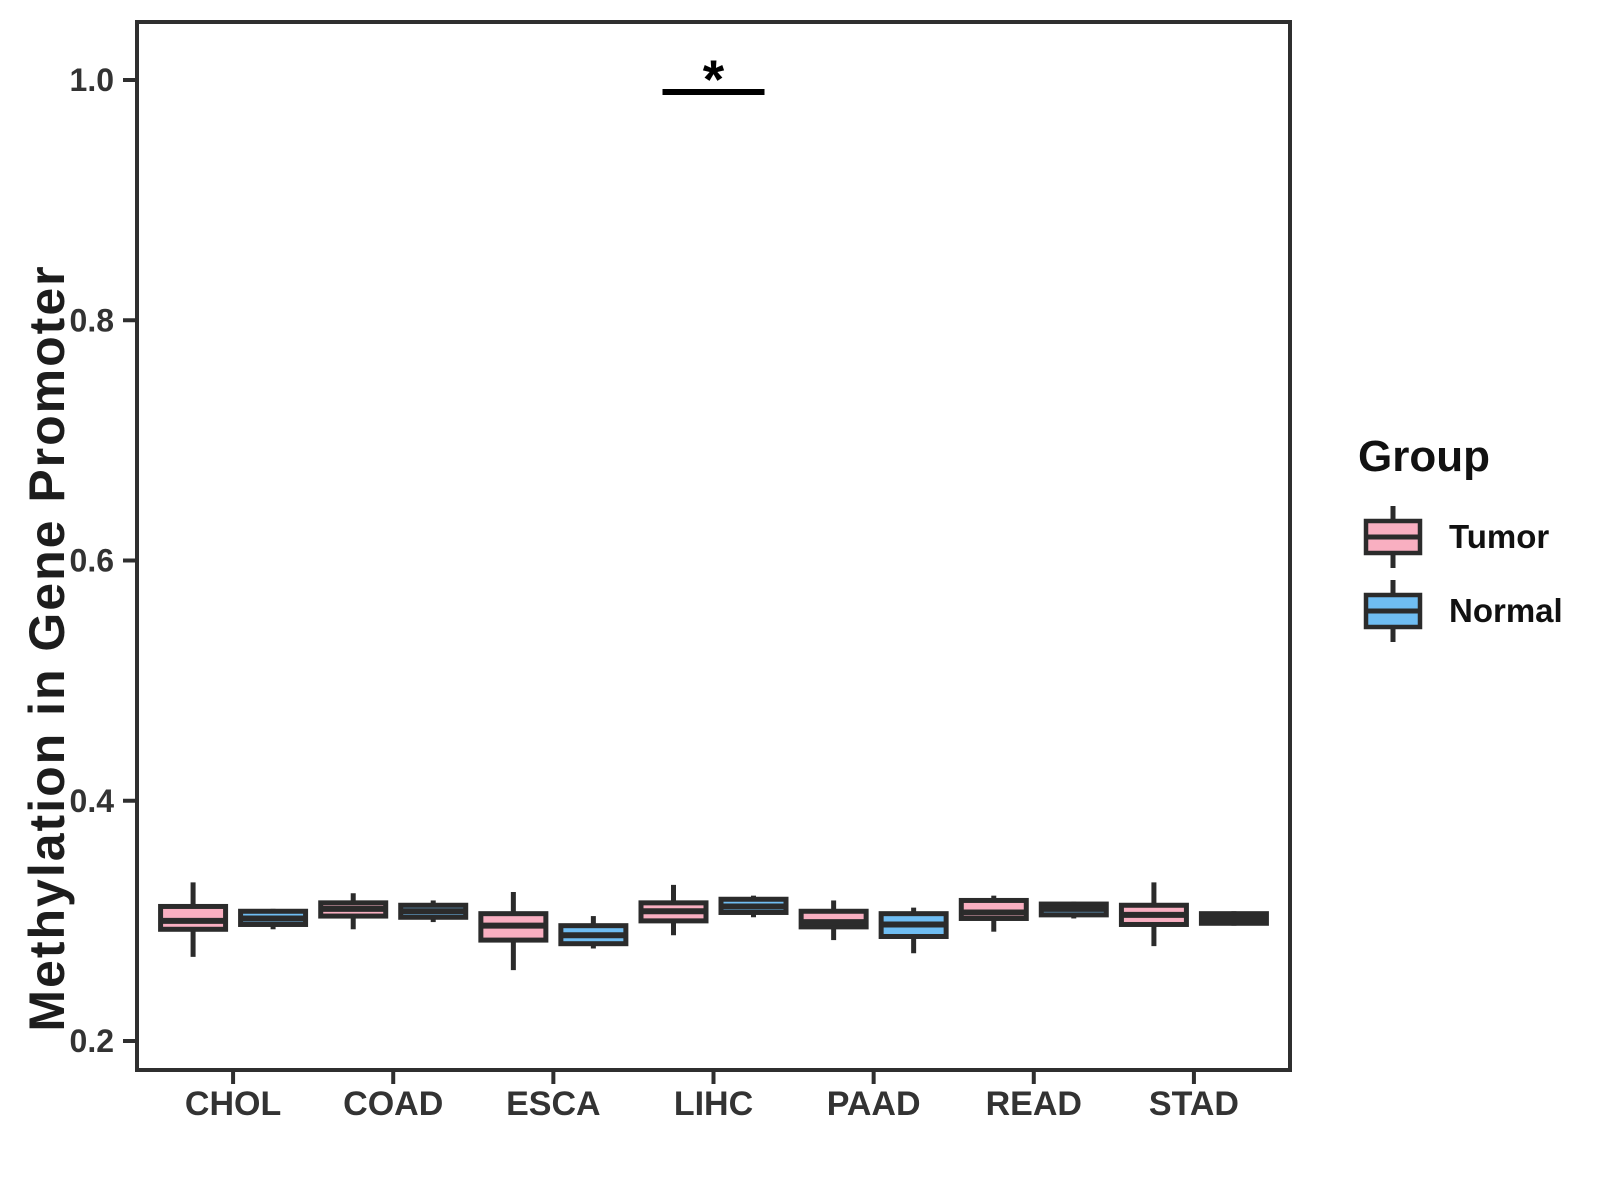  Describe the element at coordinates (393, 1104) in the screenshot. I see `x-tick-label-coad: COAD` at that location.